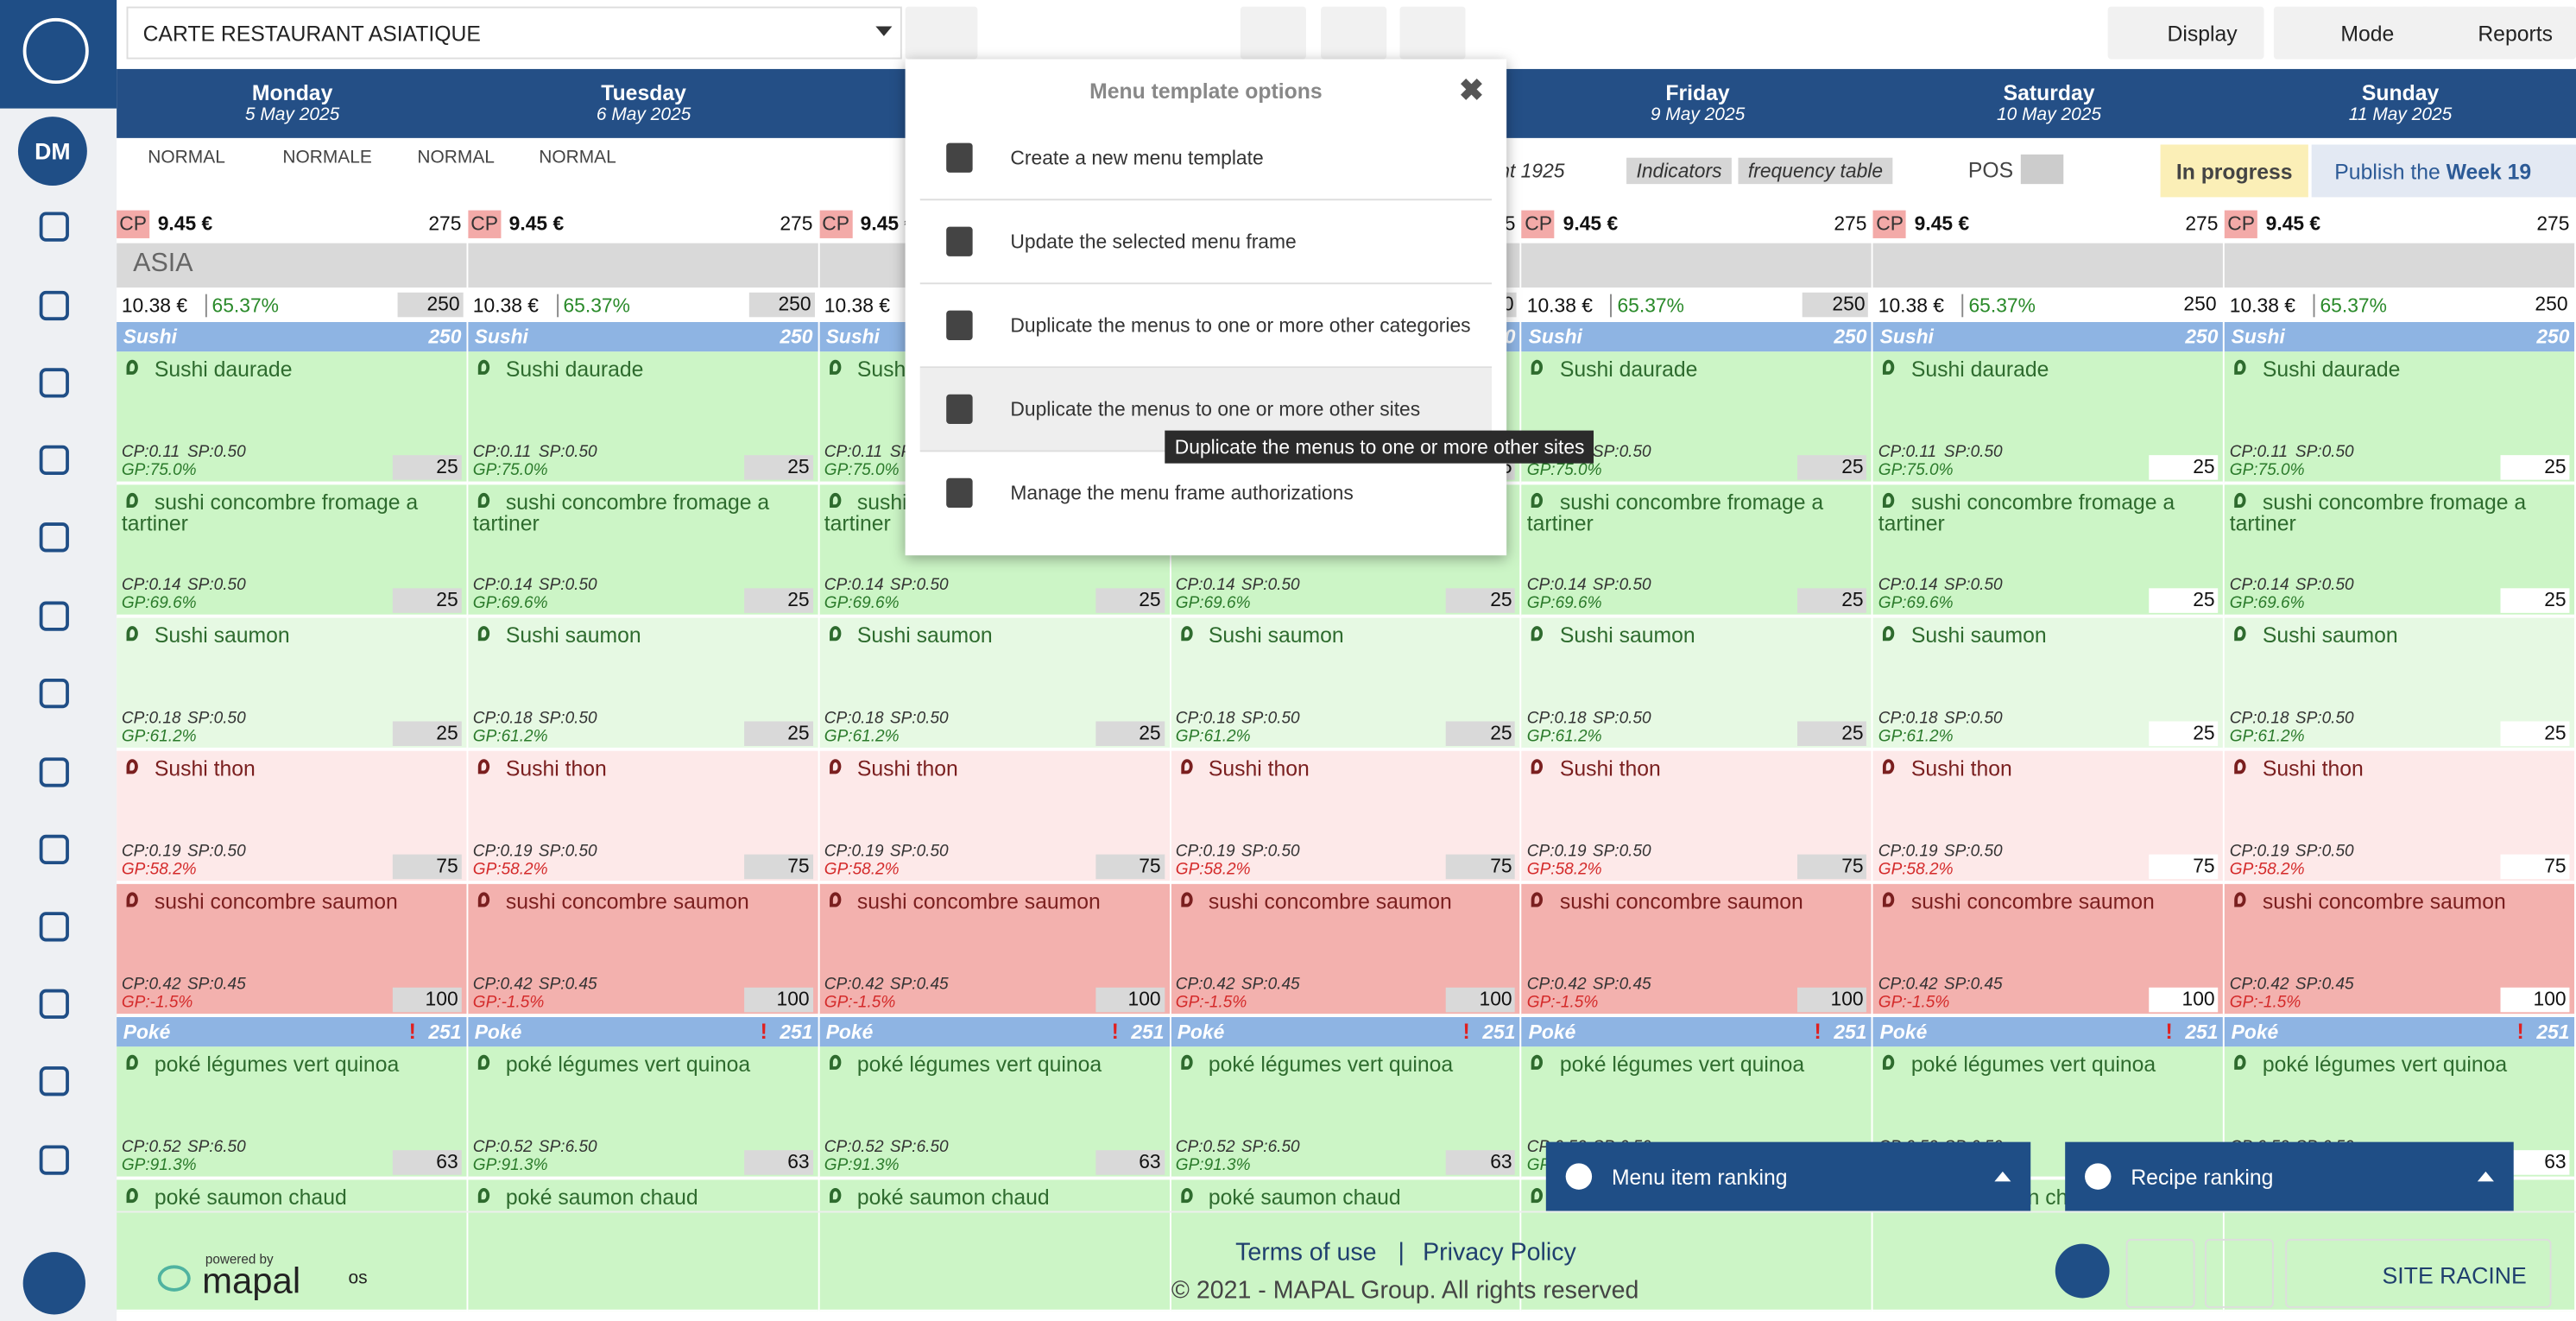  Describe the element at coordinates (1354, 33) in the screenshot. I see `calendar-button` at that location.